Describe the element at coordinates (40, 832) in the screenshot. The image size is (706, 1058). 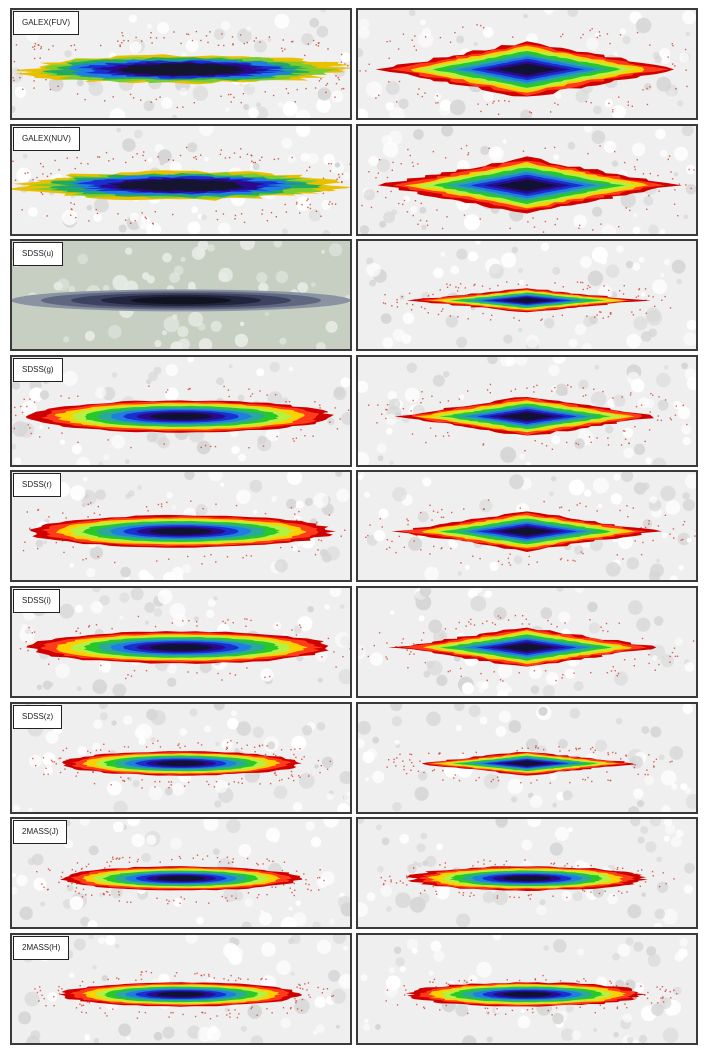
I see `band-label: 2MASS(J)` at that location.